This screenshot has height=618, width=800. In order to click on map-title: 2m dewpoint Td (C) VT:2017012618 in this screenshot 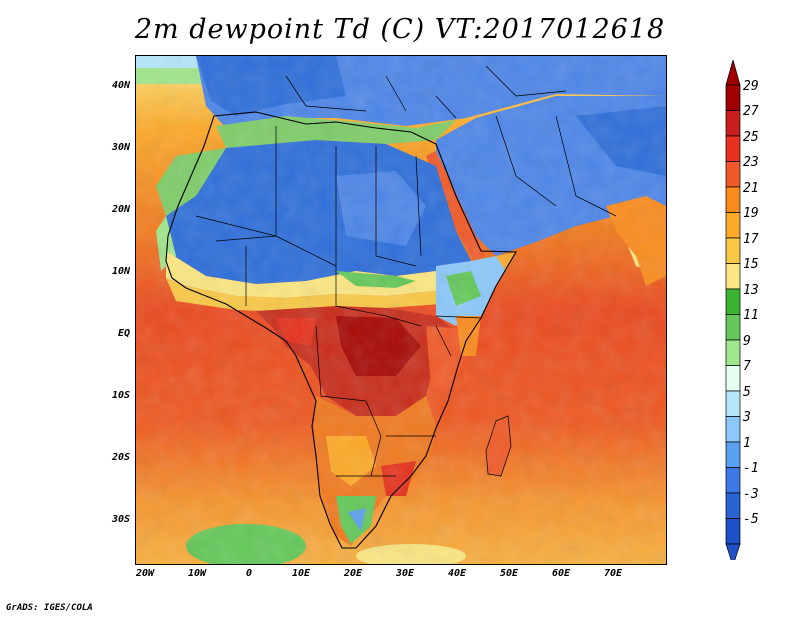, I will do `click(400, 29)`.